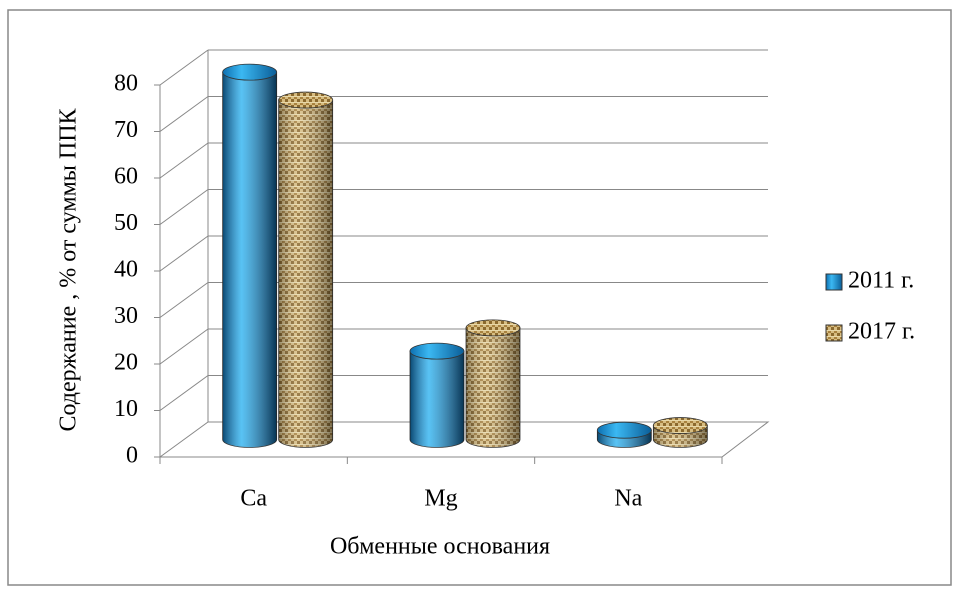 Image resolution: width=958 pixels, height=593 pixels. I want to click on y-tick-label: 30, so click(126, 316).